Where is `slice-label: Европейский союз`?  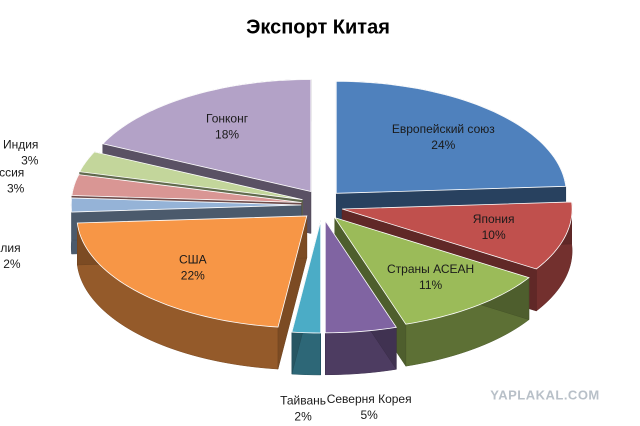 slice-label: Европейский союз is located at coordinates (443, 129).